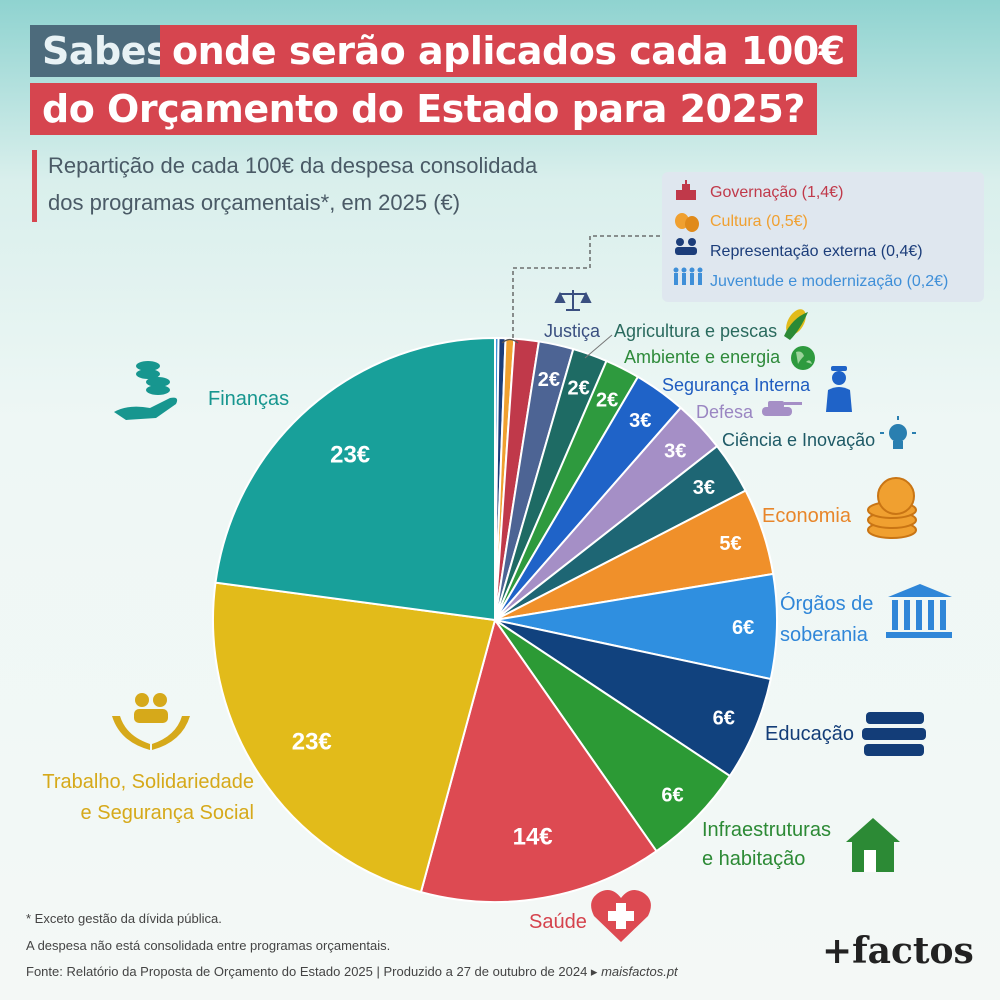  What do you see at coordinates (782, 408) in the screenshot?
I see `tank-icon` at bounding box center [782, 408].